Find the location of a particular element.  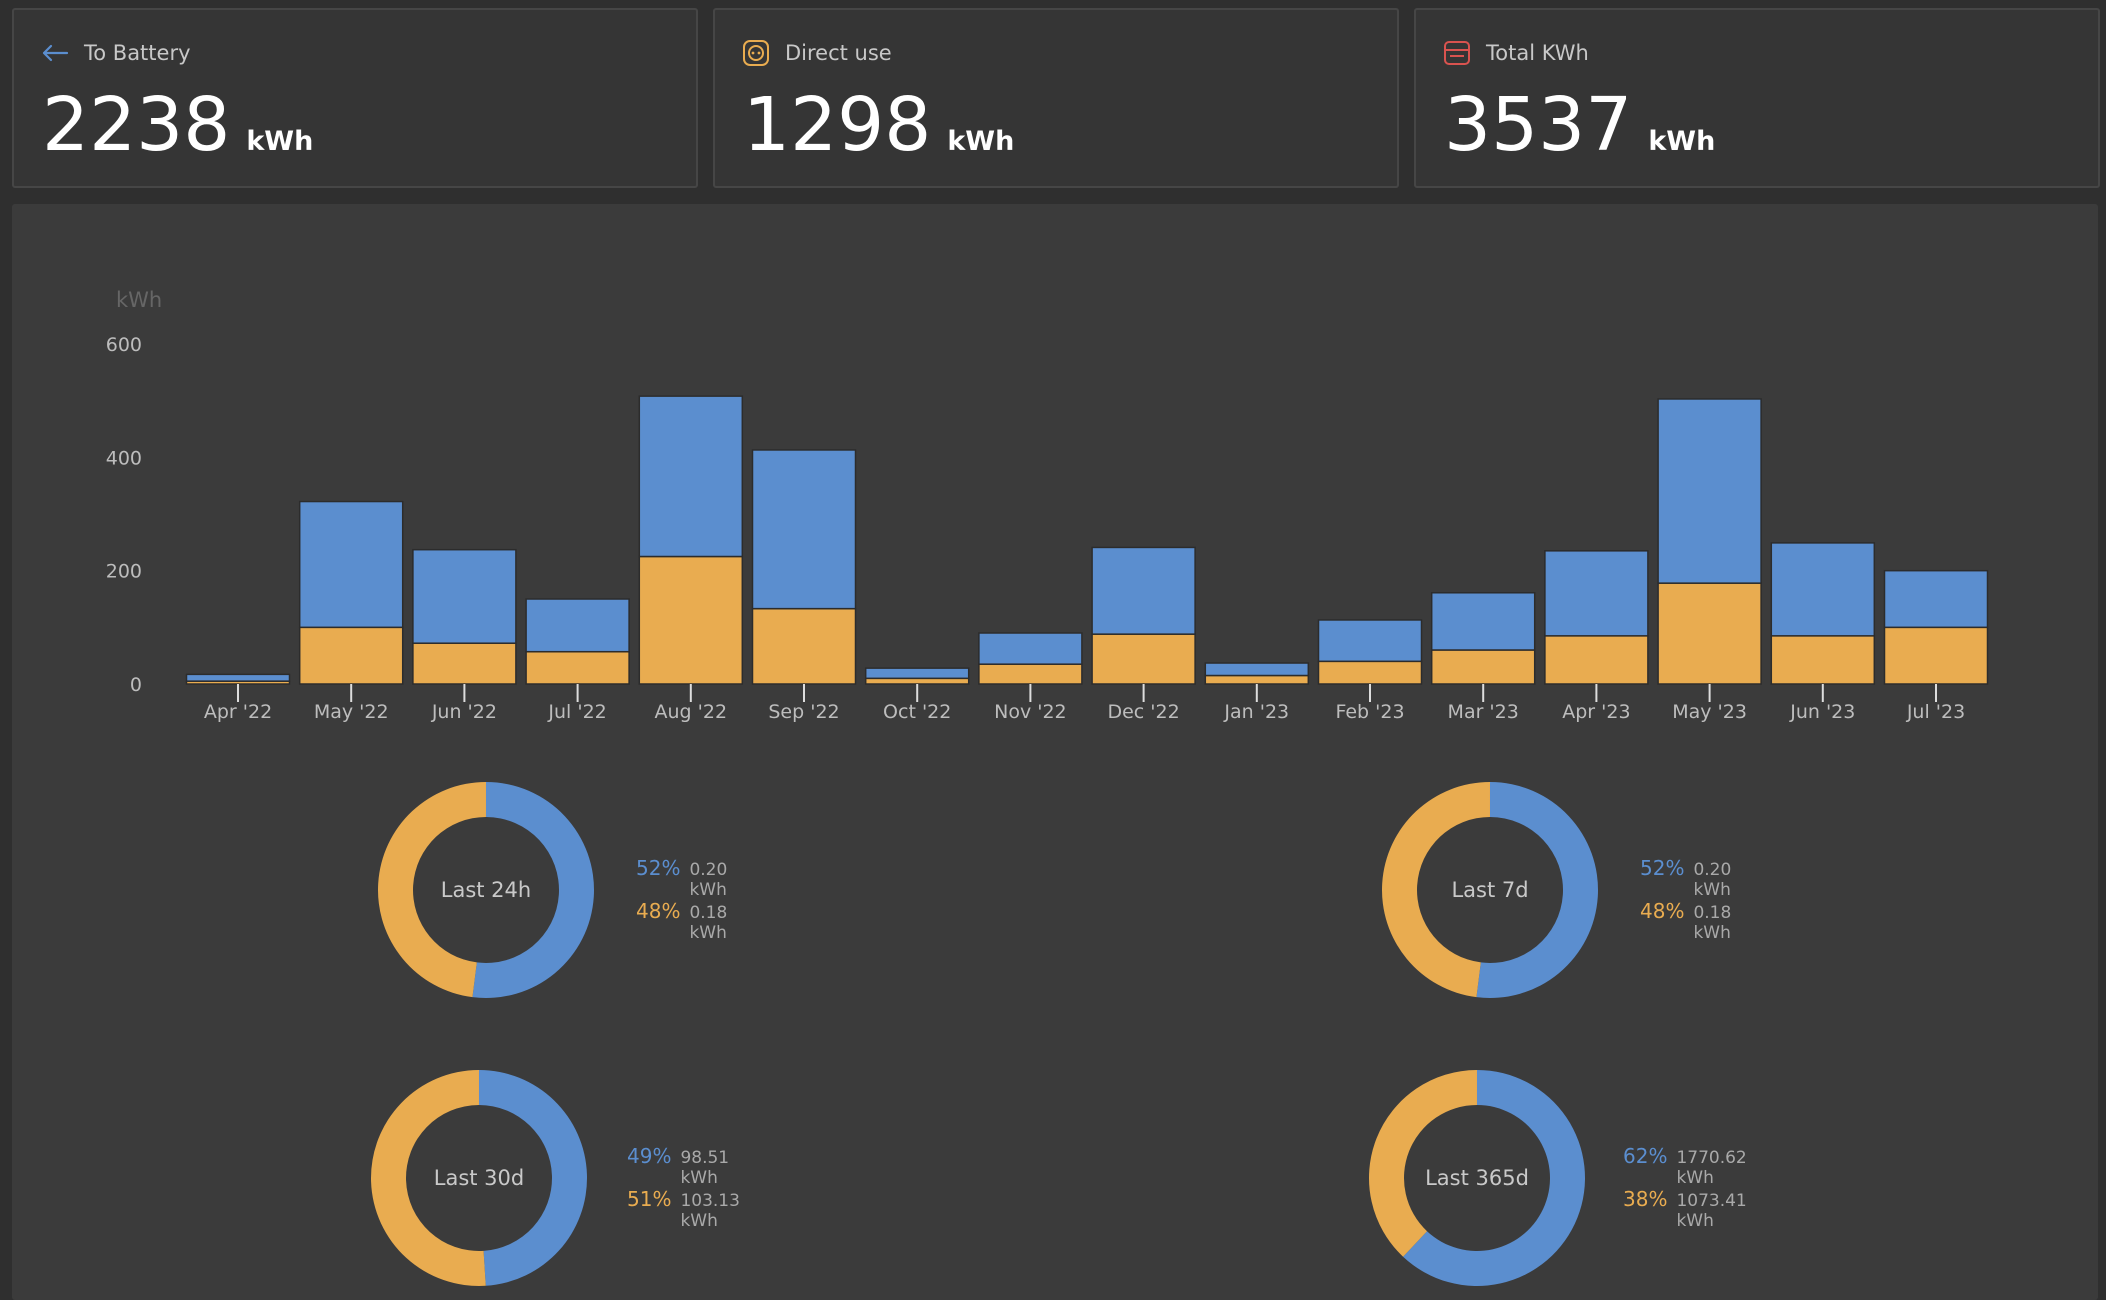

card-to-battery: To Battery 2238 kWh is located at coordinates (355, 98).